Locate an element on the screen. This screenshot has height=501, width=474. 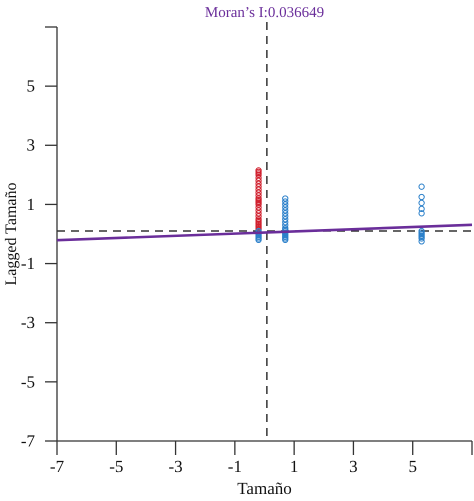
y-tick-label: -3 is located at coordinates (27, 322).